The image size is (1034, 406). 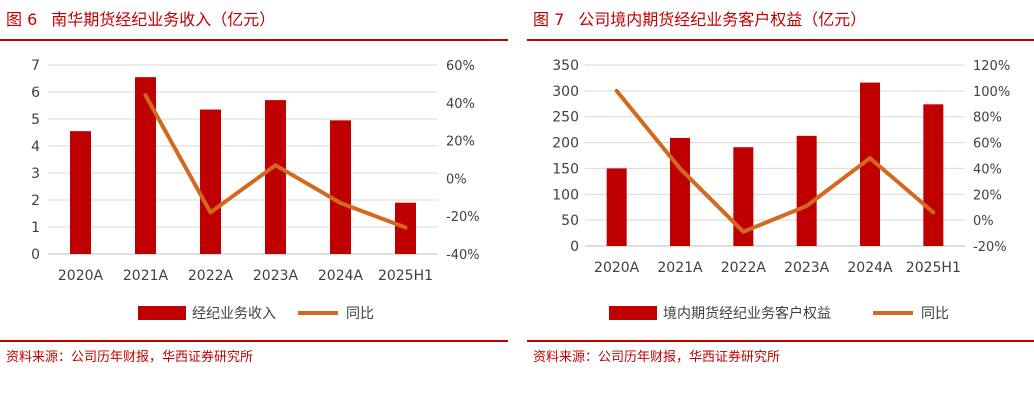 What do you see at coordinates (680, 268) in the screenshot?
I see `fig7-x-tick-label: 2021A` at bounding box center [680, 268].